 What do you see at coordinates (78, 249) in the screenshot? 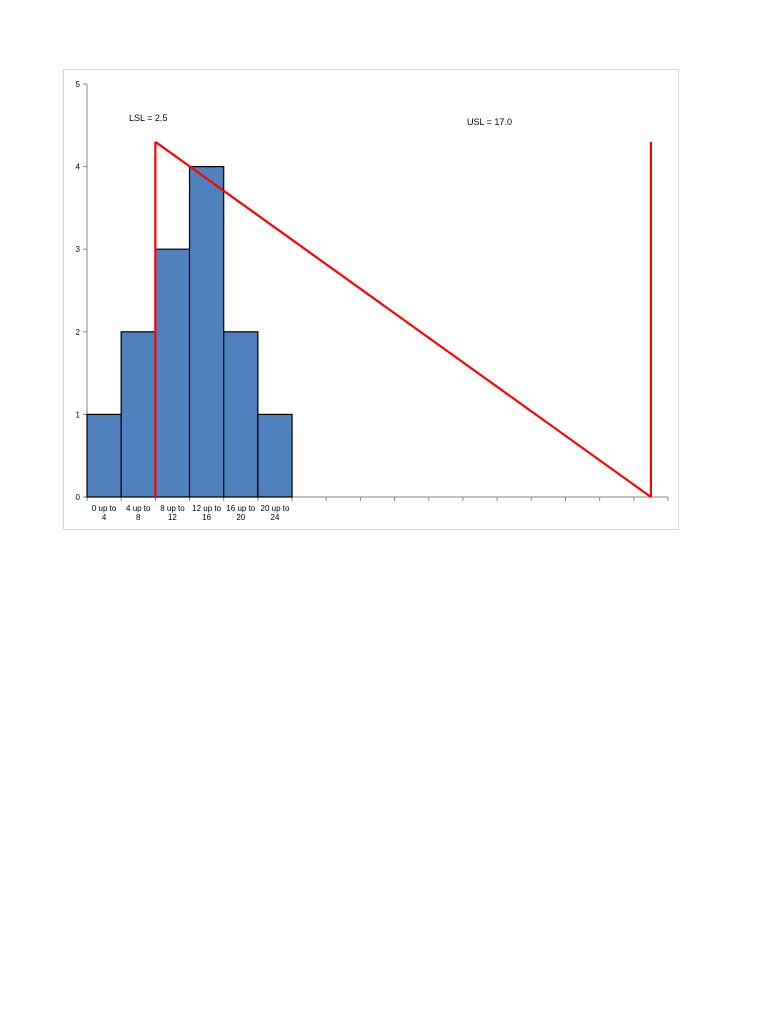
I see `y-tick-label: 3` at bounding box center [78, 249].